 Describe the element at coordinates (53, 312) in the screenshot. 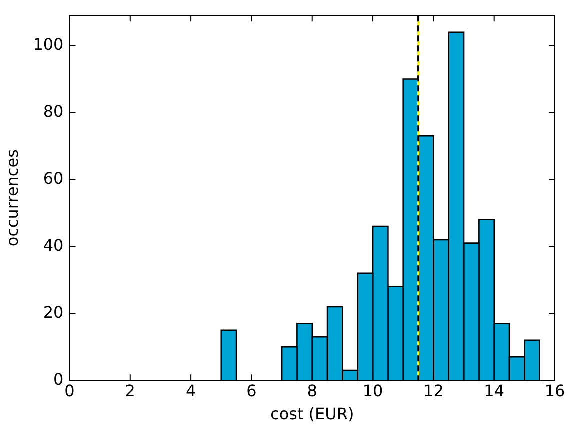

I see `y-tick-label: 20` at that location.